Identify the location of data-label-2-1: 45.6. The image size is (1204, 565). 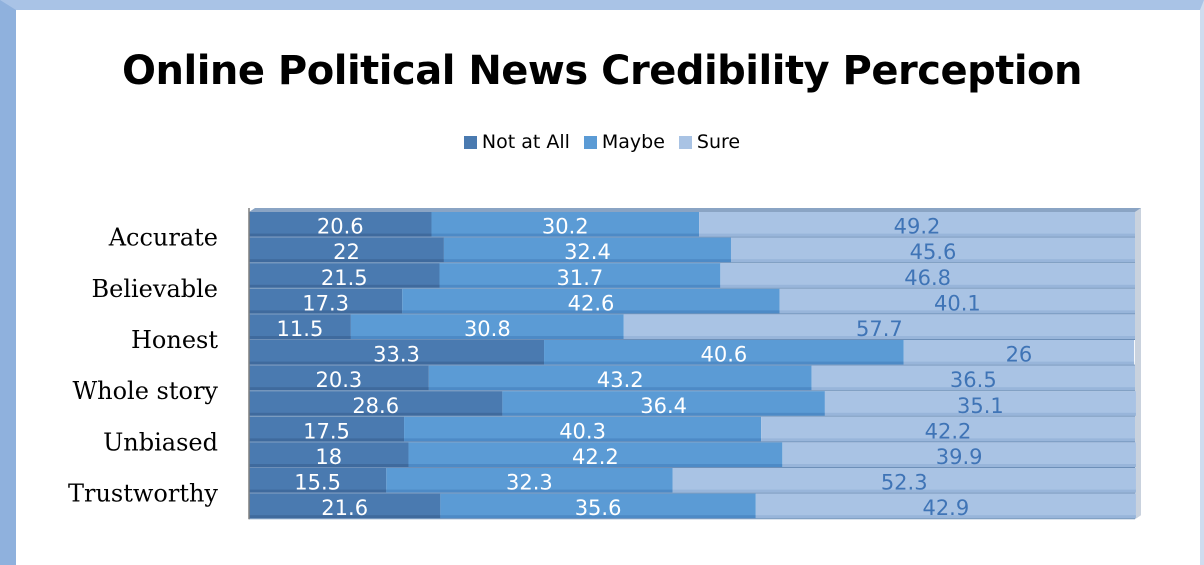
(933, 252).